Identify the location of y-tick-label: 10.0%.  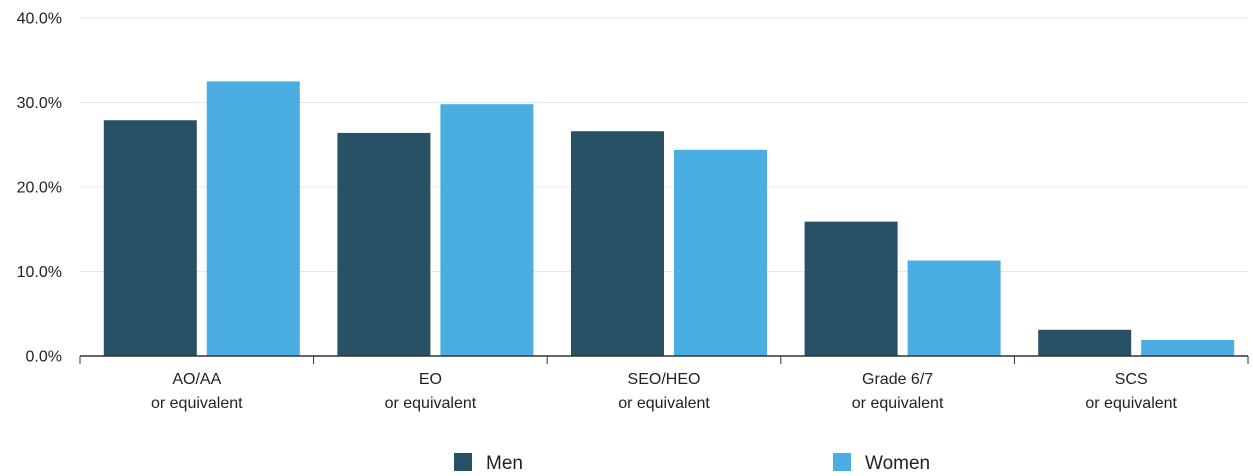
(39, 272).